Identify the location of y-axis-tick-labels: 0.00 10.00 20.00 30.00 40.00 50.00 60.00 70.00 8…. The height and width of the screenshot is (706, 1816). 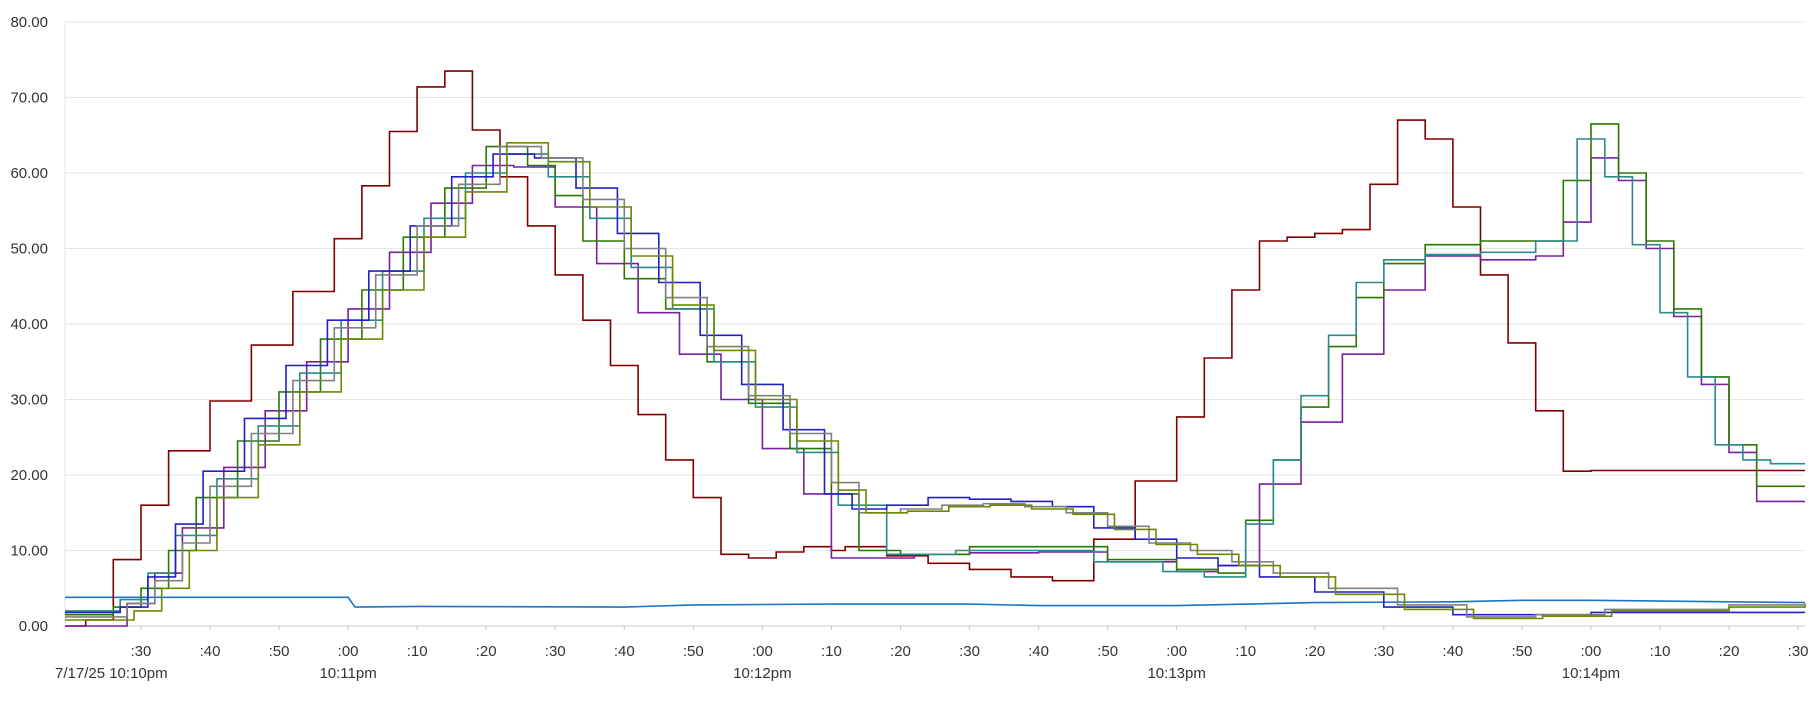
(29, 324).